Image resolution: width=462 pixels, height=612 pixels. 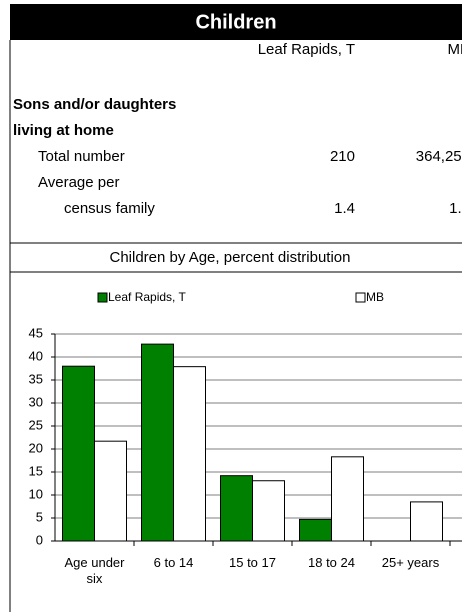 I want to click on y-tick-label: 30, so click(x=36, y=401).